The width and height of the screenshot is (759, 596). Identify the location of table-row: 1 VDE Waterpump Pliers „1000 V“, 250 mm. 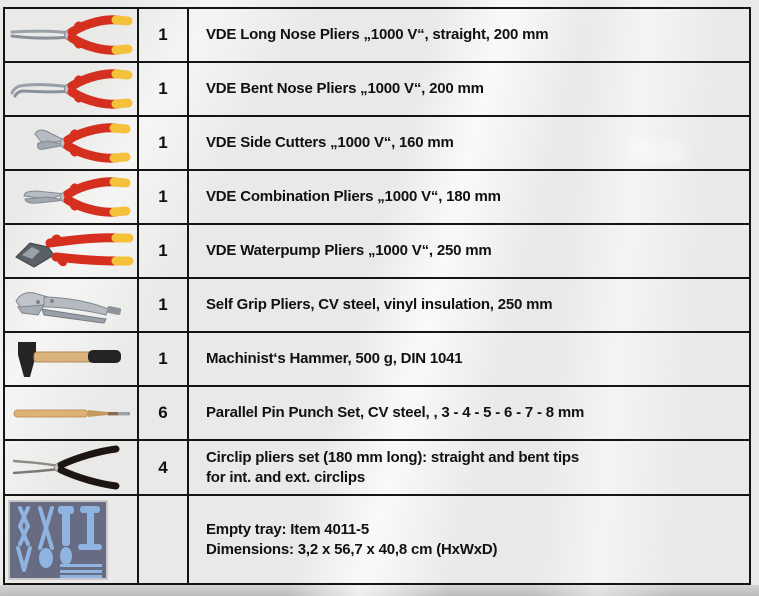
(377, 252).